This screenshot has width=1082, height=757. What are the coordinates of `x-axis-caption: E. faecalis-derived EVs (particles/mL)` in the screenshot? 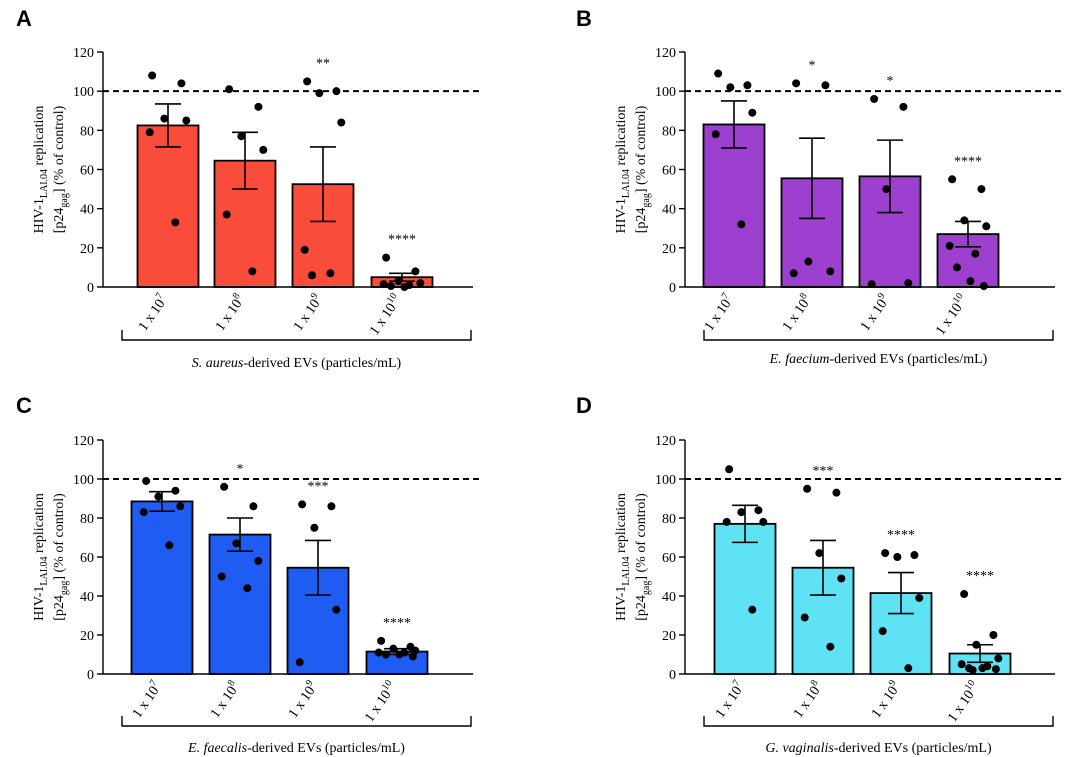 It's located at (296, 748).